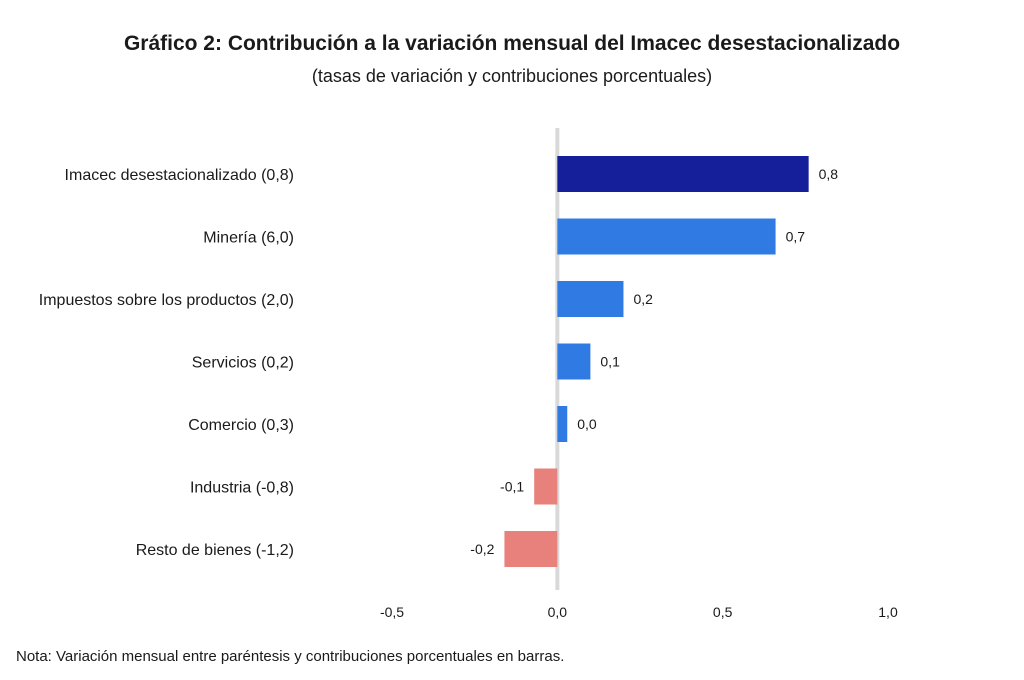 The height and width of the screenshot is (680, 1024). What do you see at coordinates (242, 488) in the screenshot?
I see `category-label: Industria (-0,8)` at bounding box center [242, 488].